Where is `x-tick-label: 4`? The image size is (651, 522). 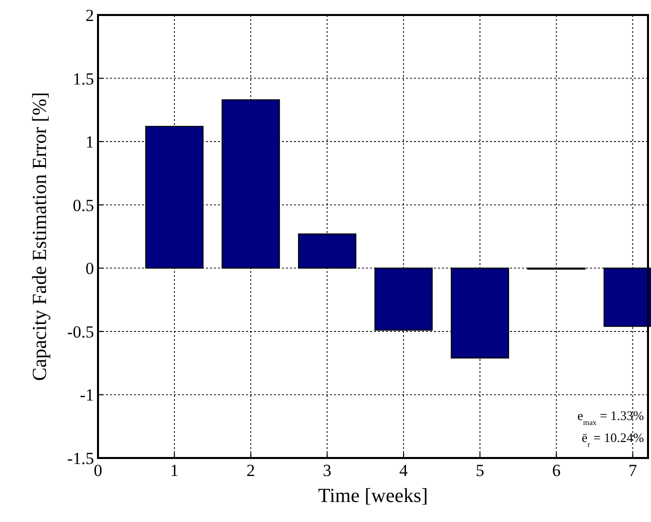 x-tick-label: 4 is located at coordinates (403, 470).